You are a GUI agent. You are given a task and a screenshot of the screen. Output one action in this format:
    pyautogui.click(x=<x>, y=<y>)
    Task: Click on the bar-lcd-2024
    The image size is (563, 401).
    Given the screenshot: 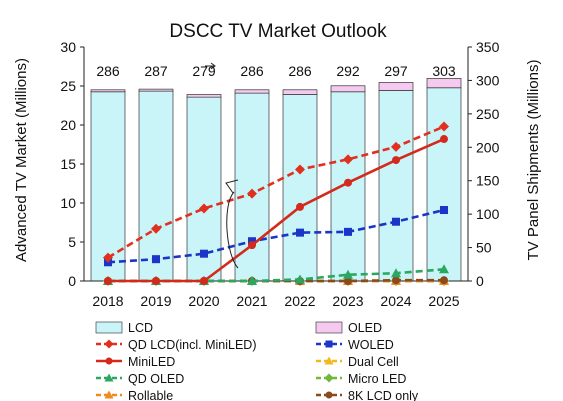 What is the action you would take?
    pyautogui.click(x=396, y=186)
    